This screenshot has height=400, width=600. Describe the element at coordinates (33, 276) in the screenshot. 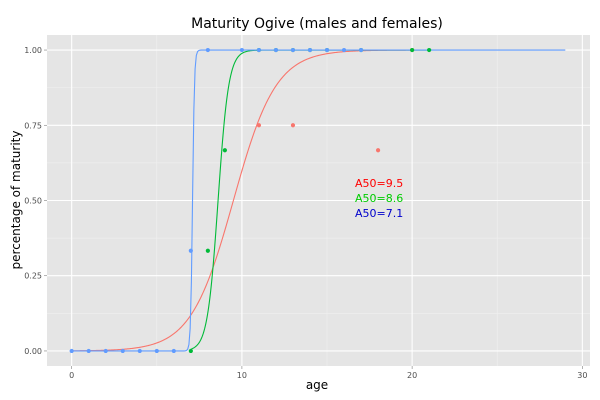

I see `y-tick-label: 0.25` at that location.